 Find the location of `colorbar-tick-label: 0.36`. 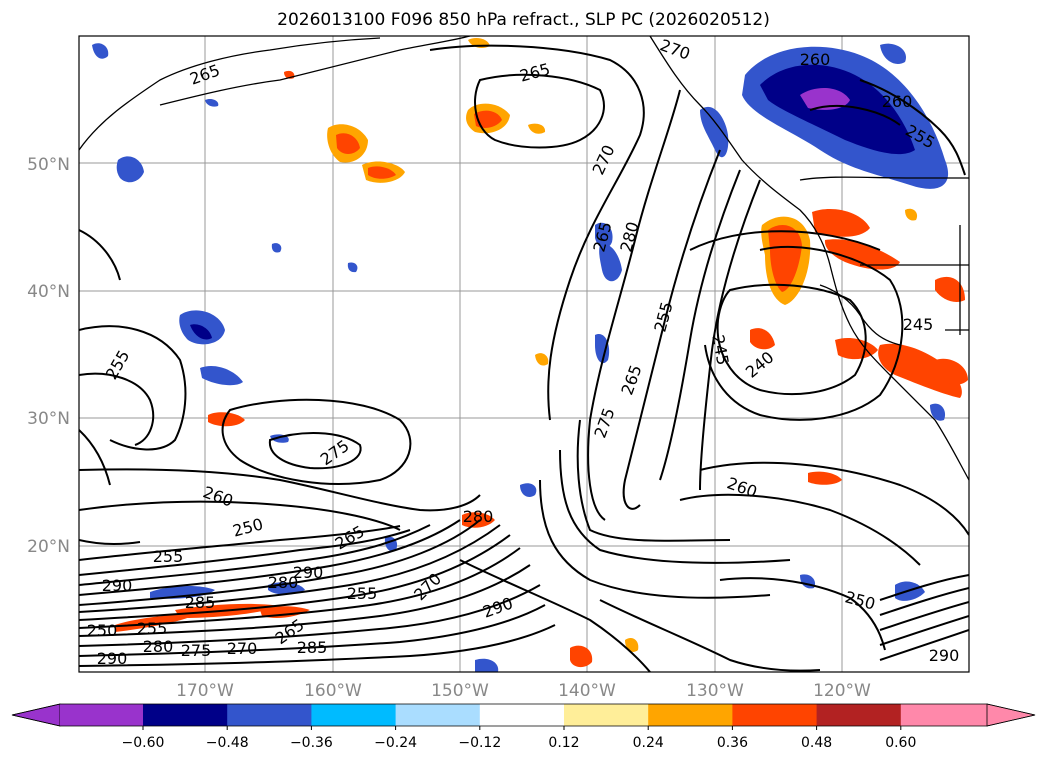

colorbar-tick-label: 0.36 is located at coordinates (732, 743).